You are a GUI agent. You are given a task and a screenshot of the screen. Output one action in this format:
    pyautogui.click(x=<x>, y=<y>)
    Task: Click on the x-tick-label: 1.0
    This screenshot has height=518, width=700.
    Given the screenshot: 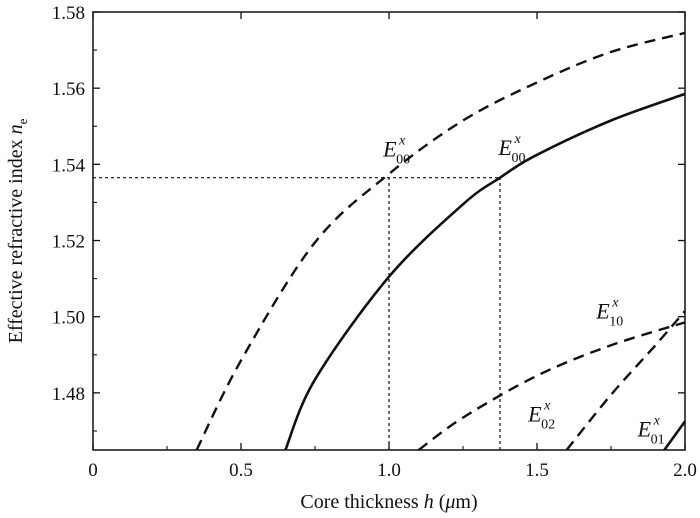 What is the action you would take?
    pyautogui.click(x=389, y=470)
    